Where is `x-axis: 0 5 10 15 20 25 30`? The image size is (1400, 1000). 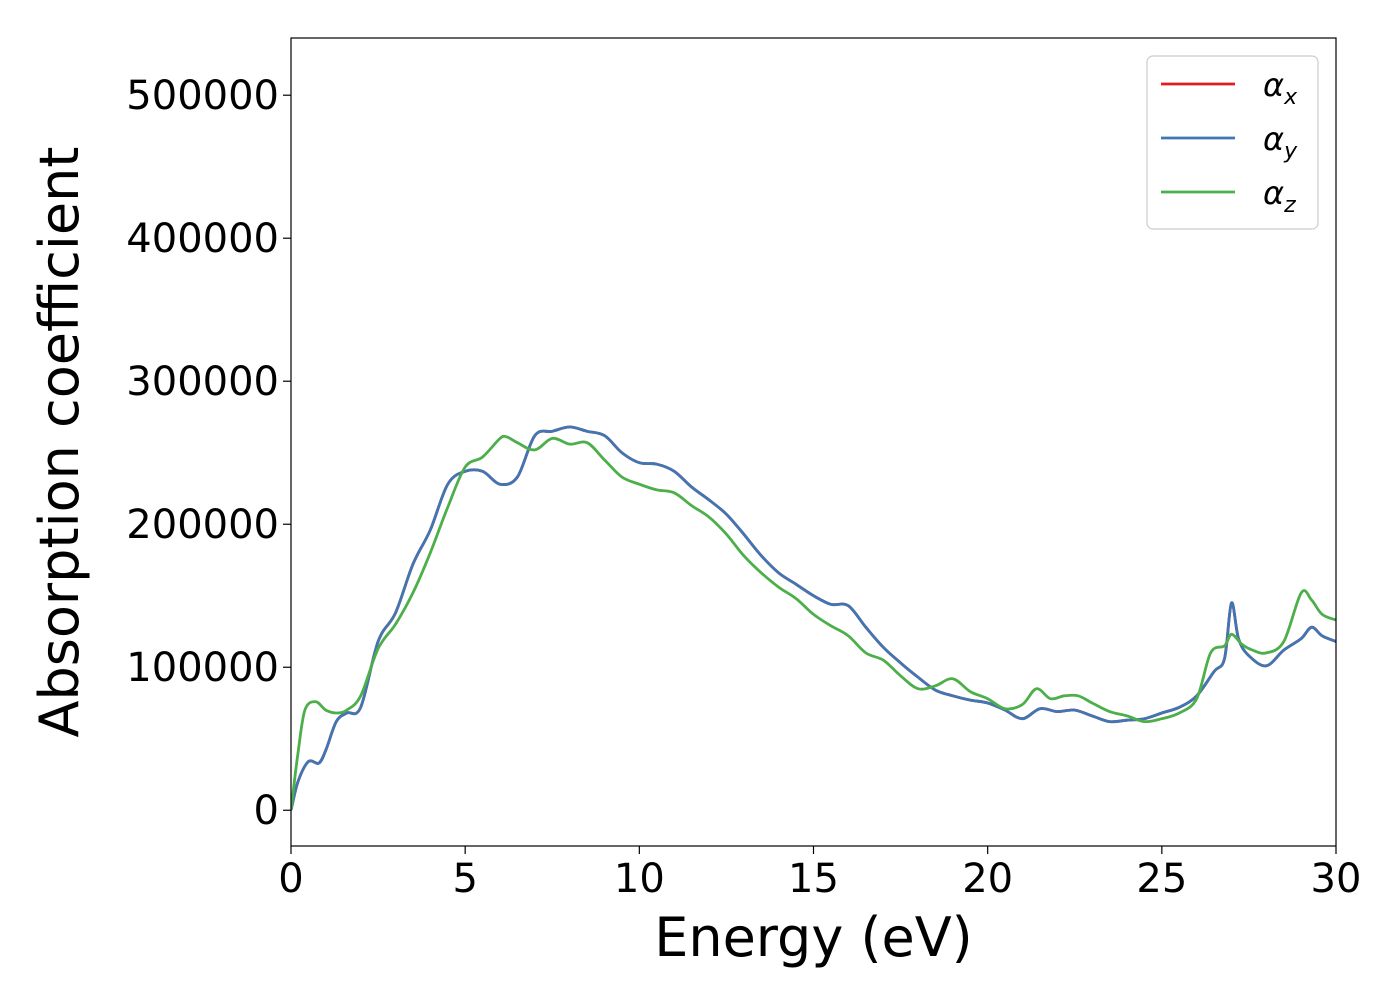 x-axis: 0 5 10 15 20 25 30 is located at coordinates (819, 874).